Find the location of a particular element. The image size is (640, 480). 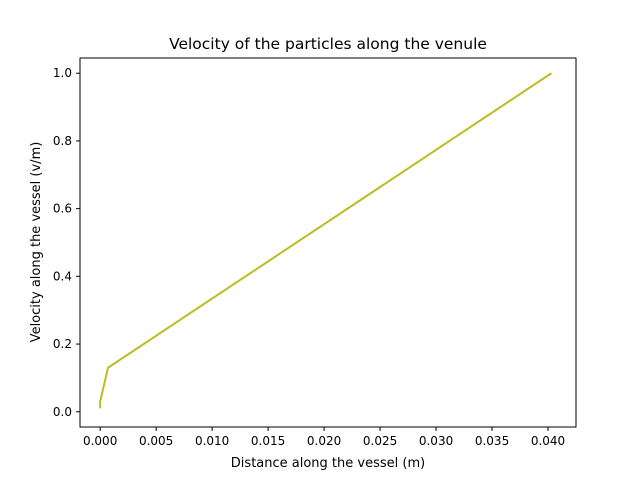

x-tick-label: 0.030 is located at coordinates (436, 441).